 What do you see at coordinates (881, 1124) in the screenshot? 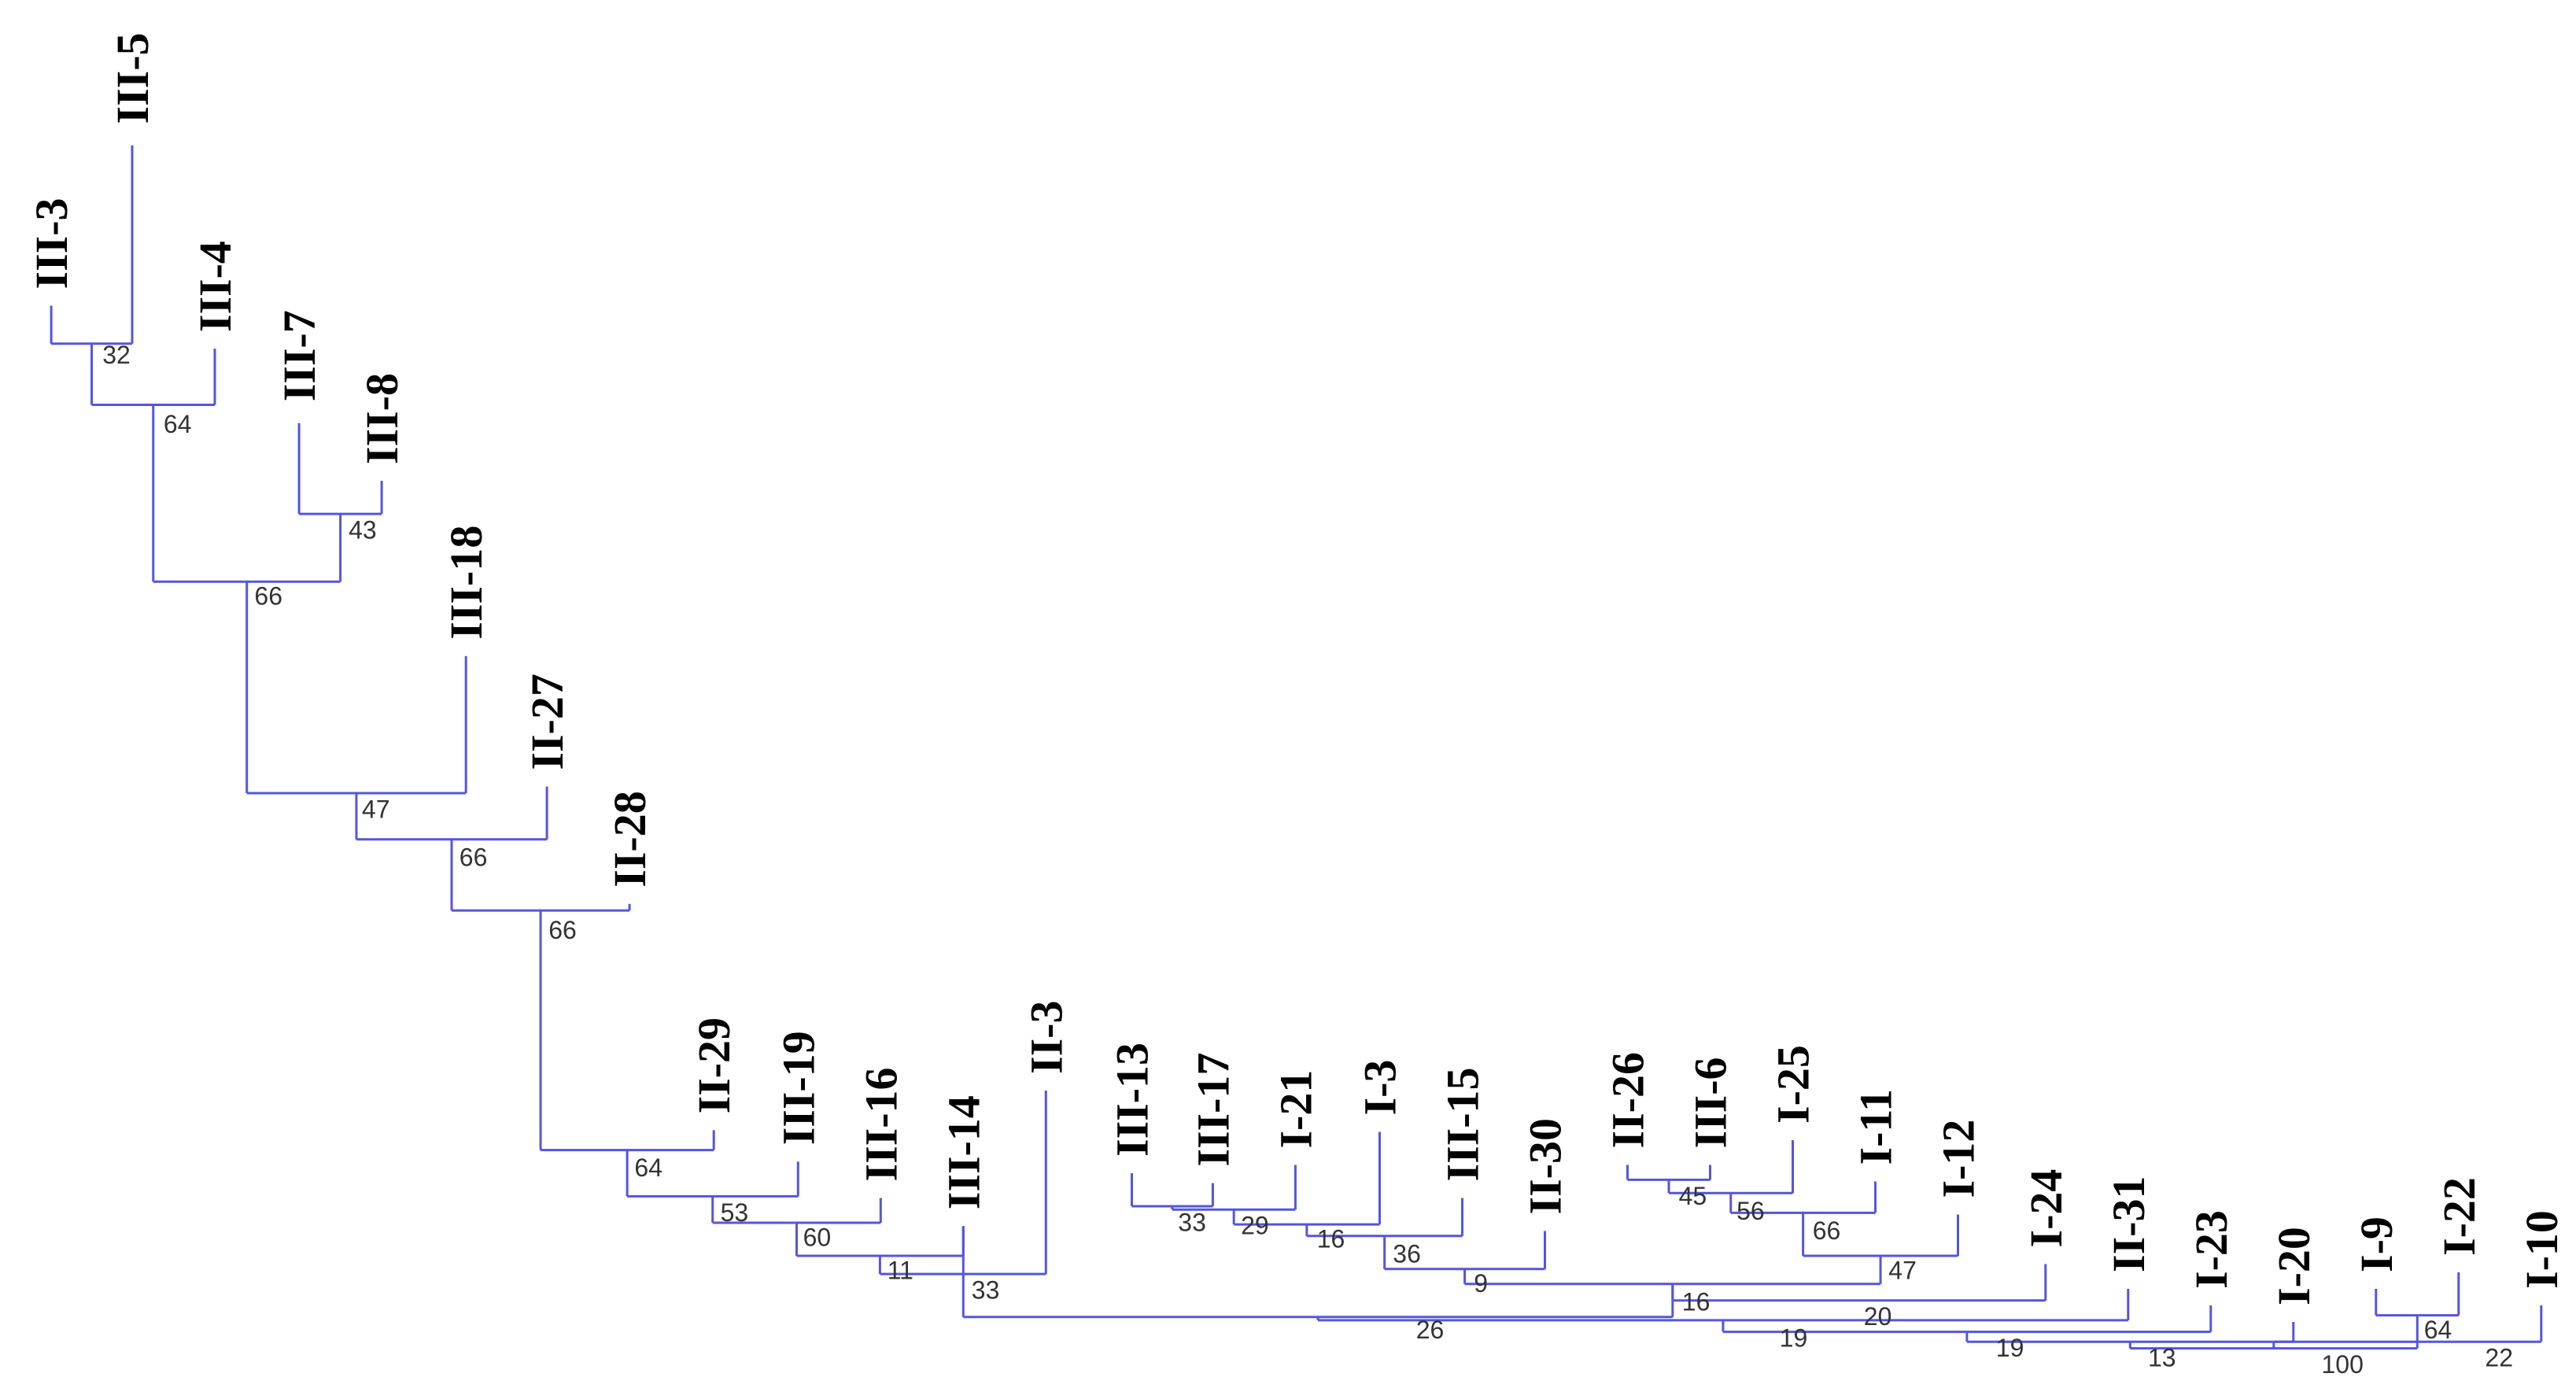
I see `leaf-label-iii-16: III-16` at bounding box center [881, 1124].